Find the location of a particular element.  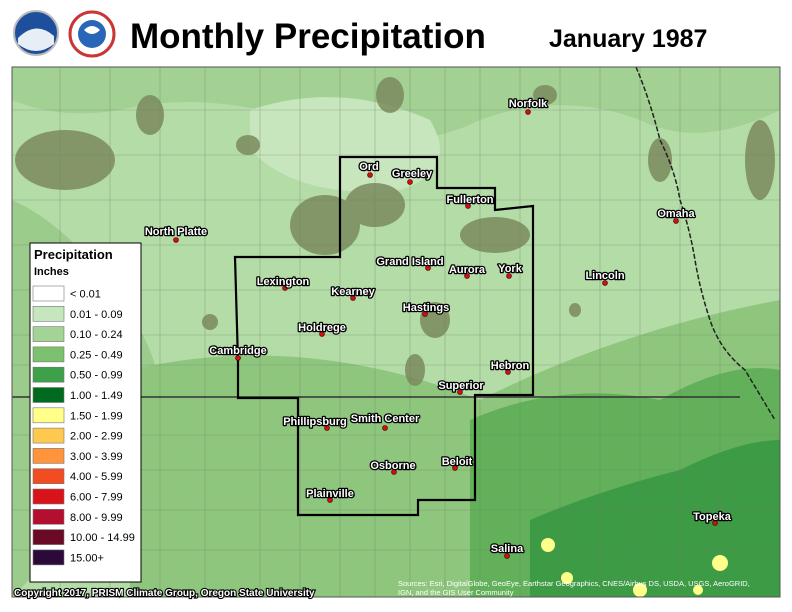

legend-label: < 0.01 is located at coordinates (85, 295).